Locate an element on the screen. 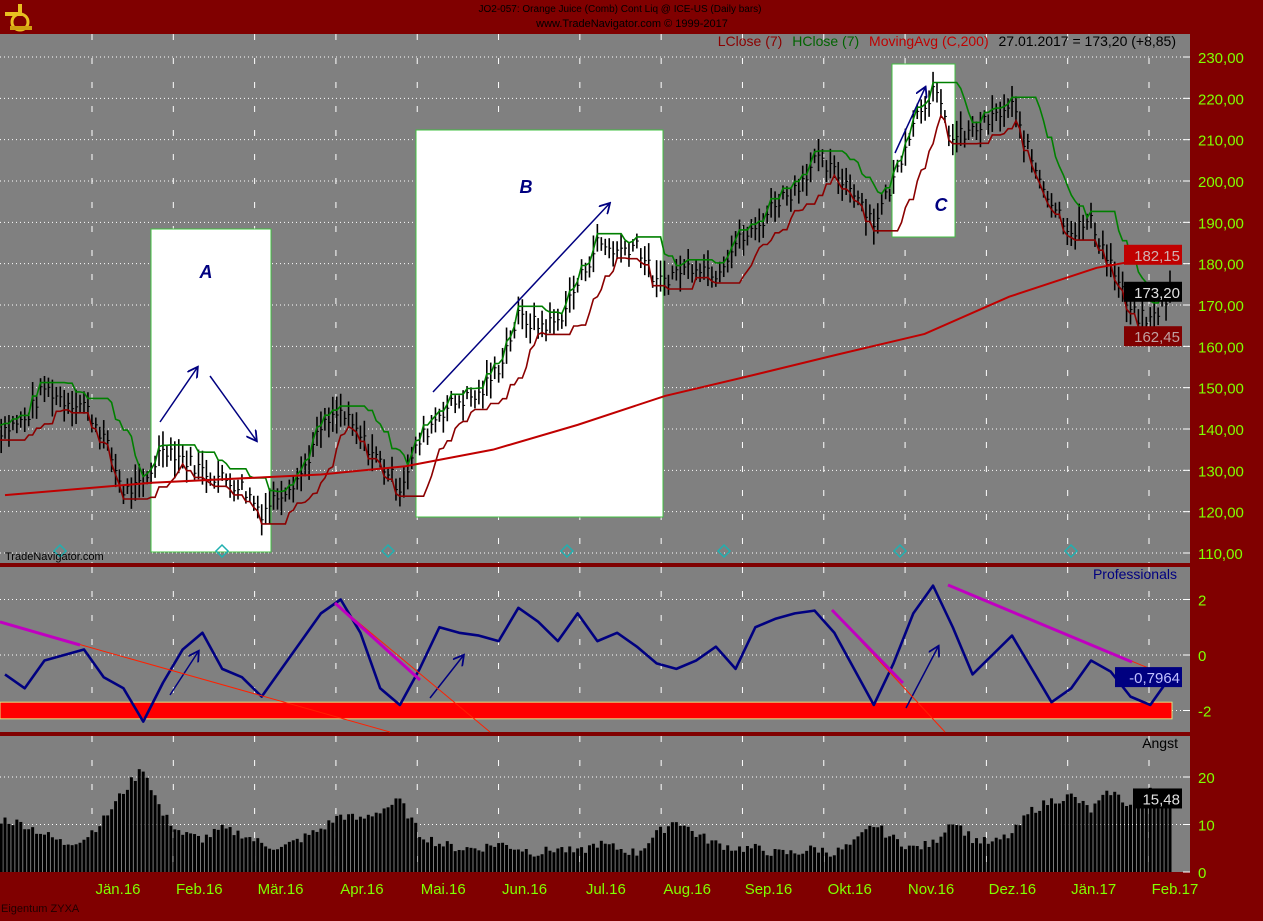 This screenshot has height=921, width=1263. legend-lclose: LClose (7) is located at coordinates (750, 41).